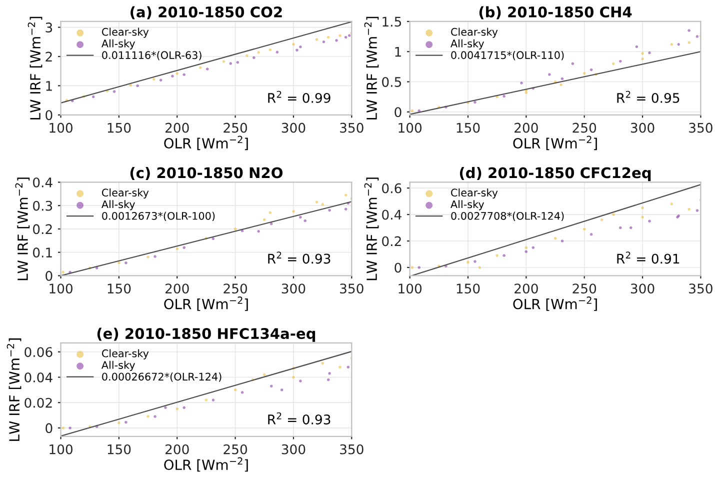 This screenshot has width=715, height=477. I want to click on annotation: R$^{2}$ = 0.95, so click(648, 96).